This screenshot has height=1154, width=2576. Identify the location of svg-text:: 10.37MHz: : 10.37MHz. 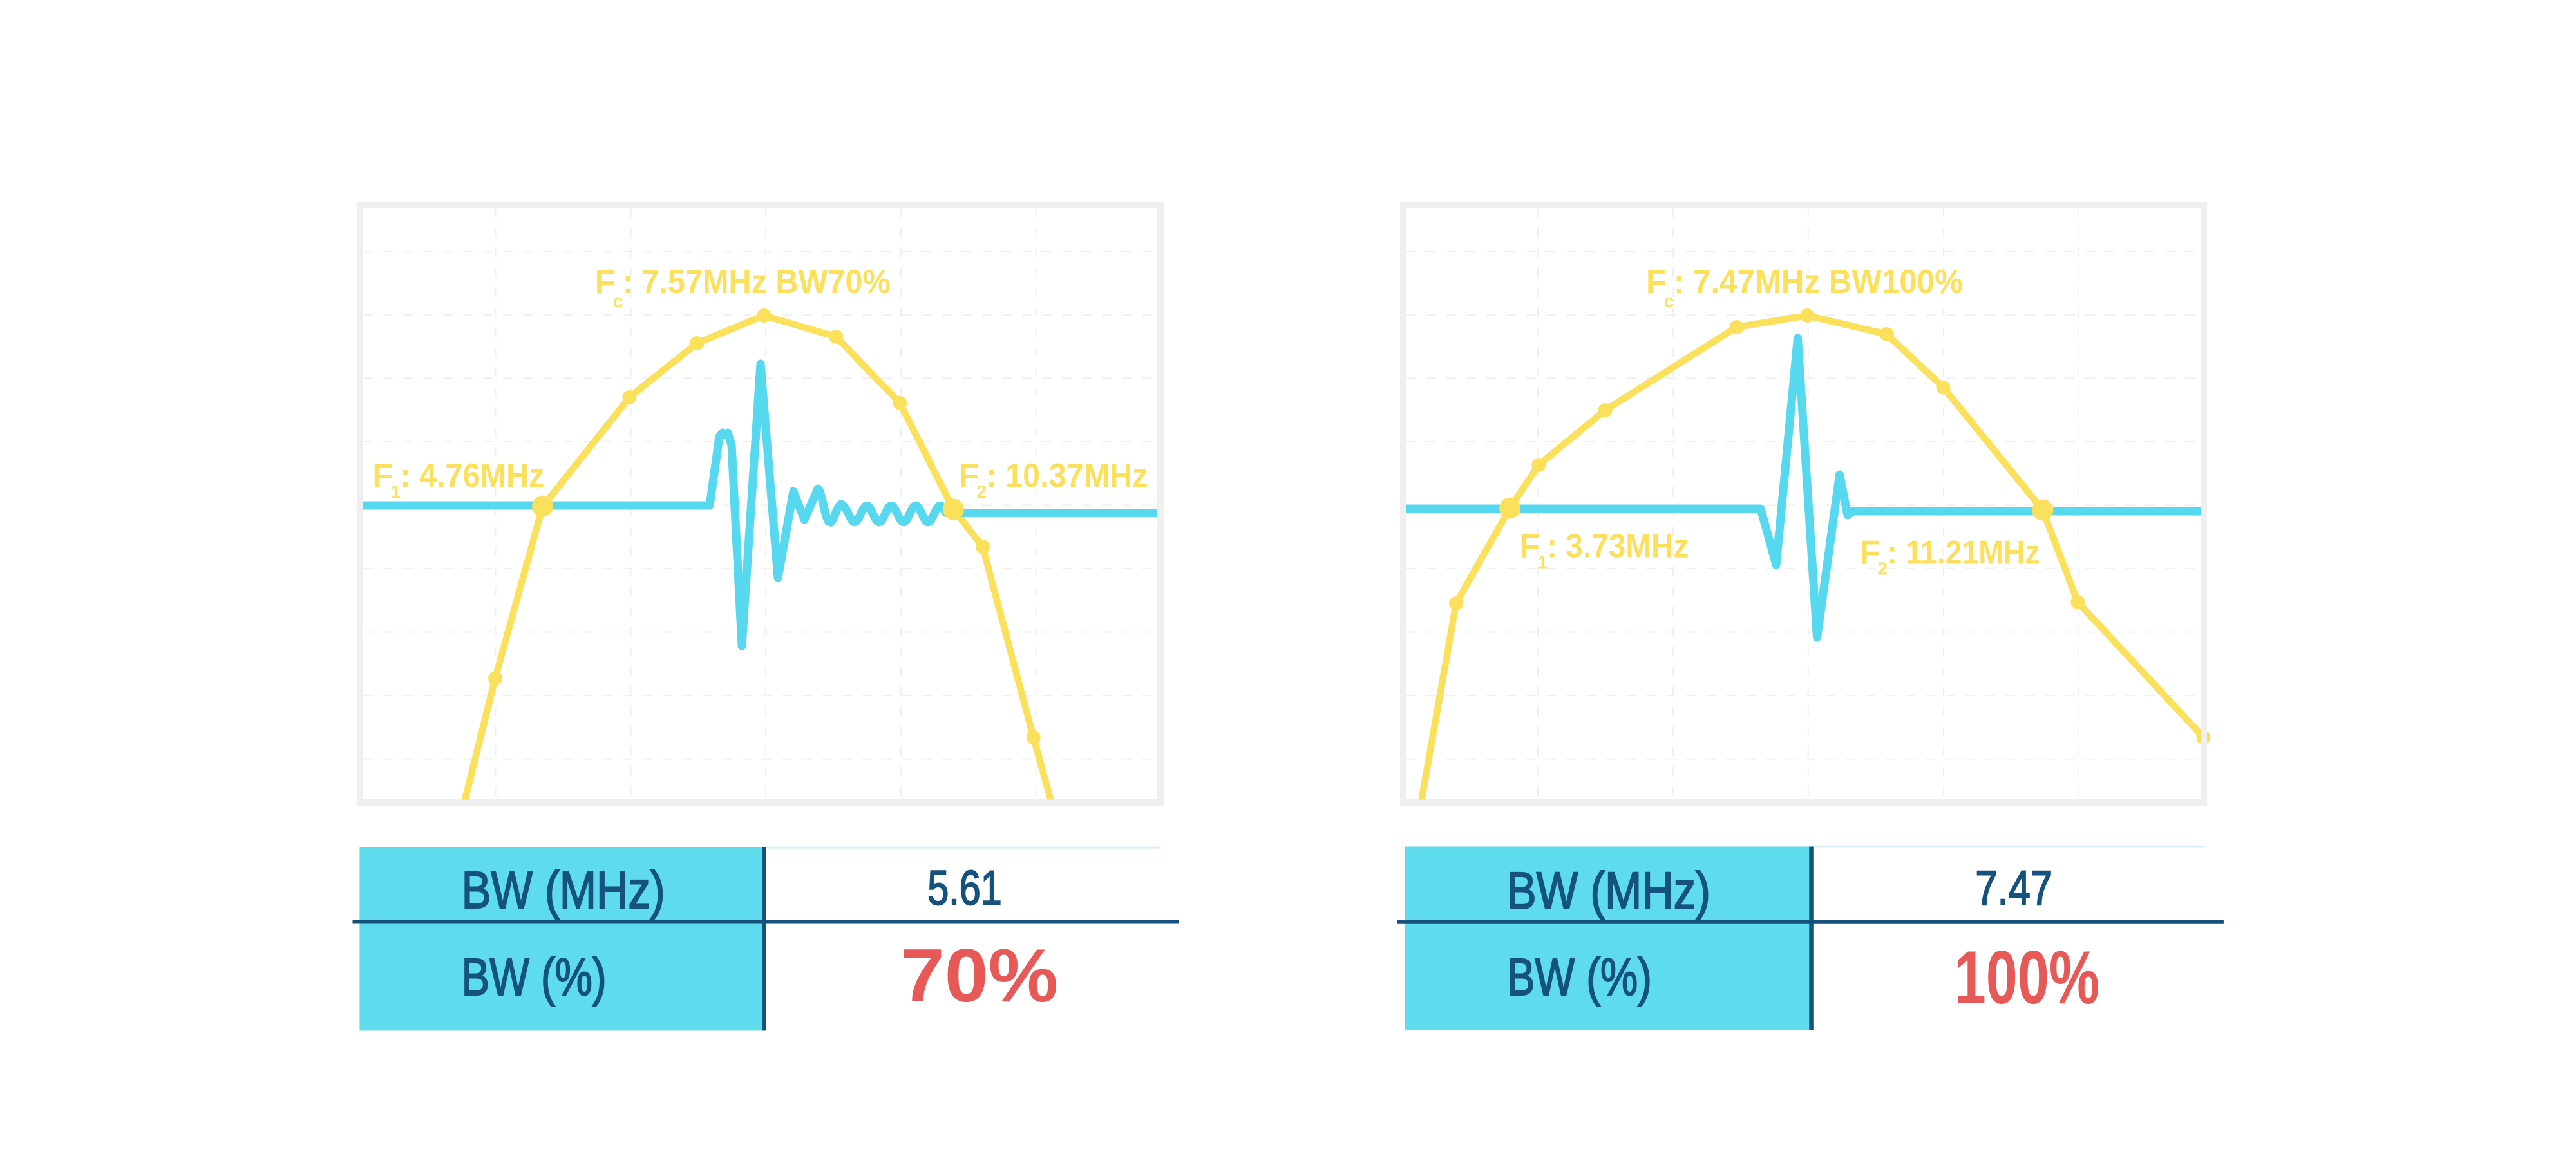
(1067, 476).